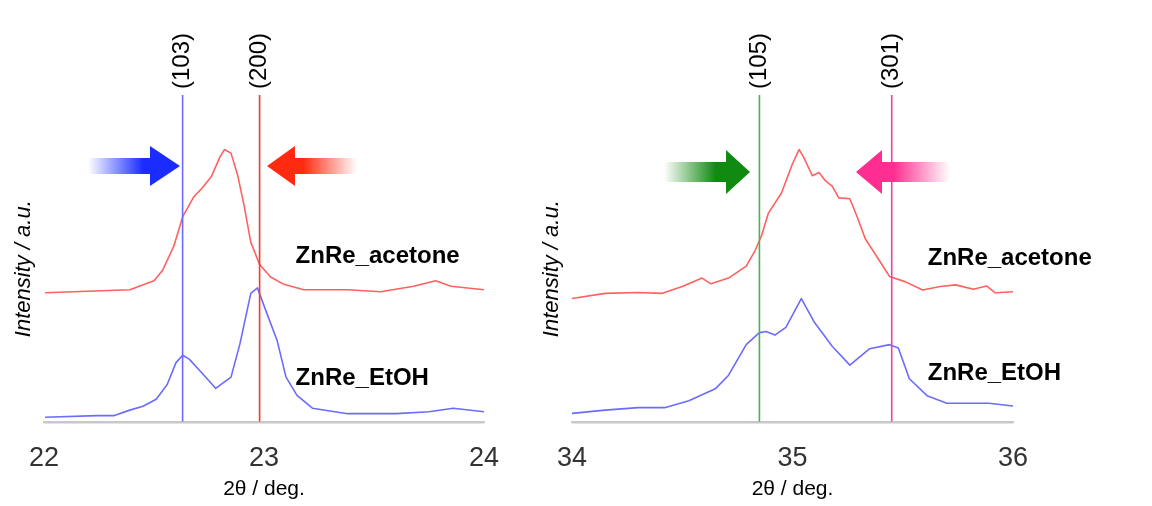 The image size is (1152, 506). Describe the element at coordinates (484, 457) in the screenshot. I see `x-tick-label: 24` at that location.